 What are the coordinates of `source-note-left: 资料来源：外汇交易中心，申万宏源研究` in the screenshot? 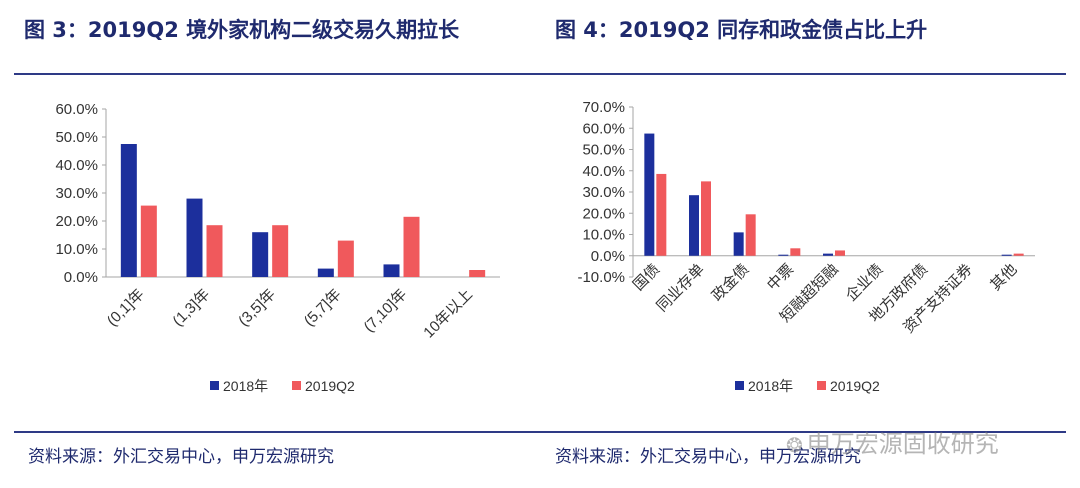 It's located at (181, 457).